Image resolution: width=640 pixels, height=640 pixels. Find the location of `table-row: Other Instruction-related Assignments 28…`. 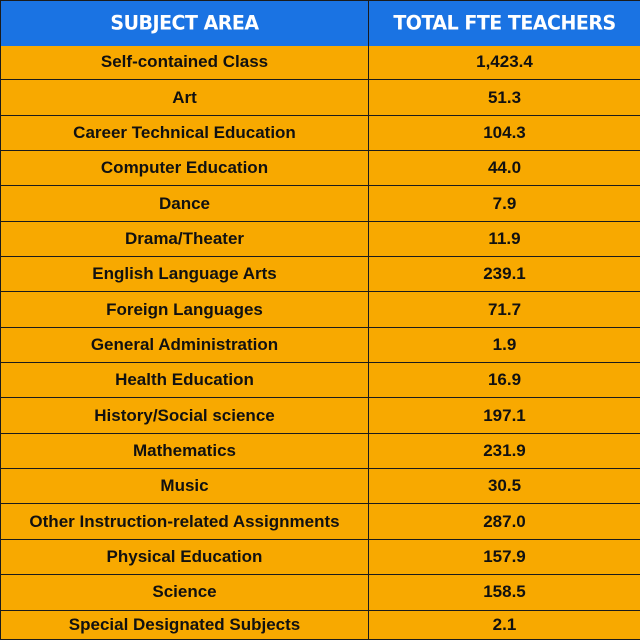

table-row: Other Instruction-related Assignments 28… is located at coordinates (320, 521).